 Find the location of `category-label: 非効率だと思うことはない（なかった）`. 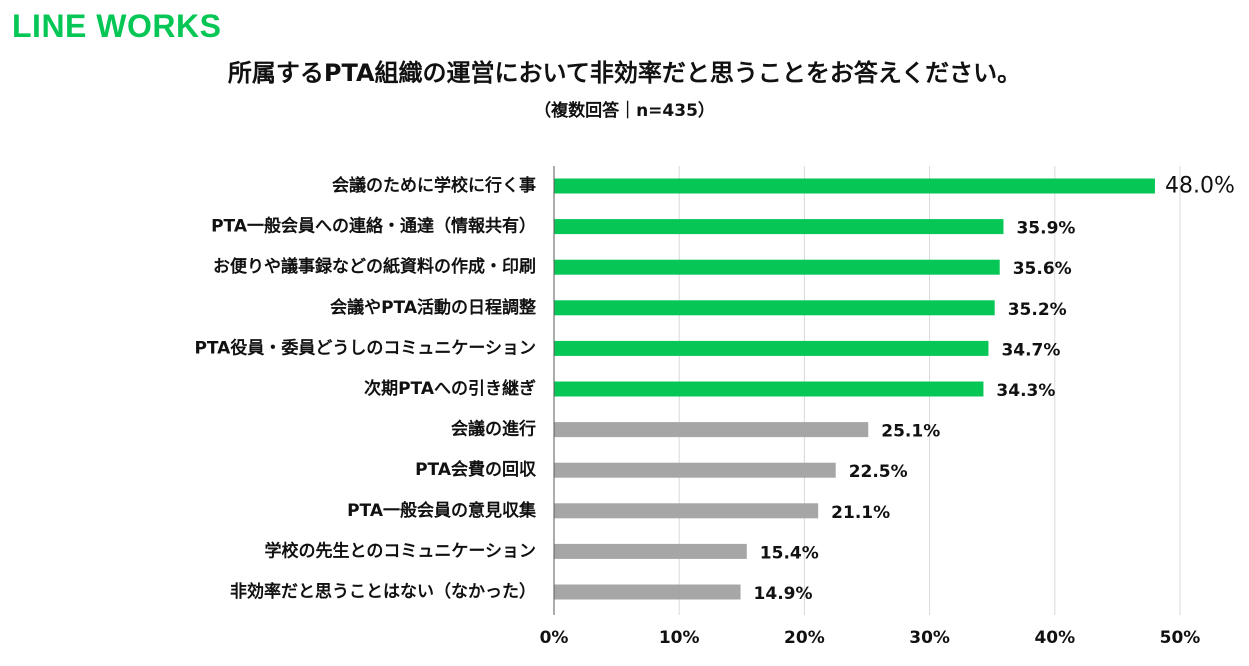

category-label: 非効率だと思うことはない（なかった） is located at coordinates (383, 591).